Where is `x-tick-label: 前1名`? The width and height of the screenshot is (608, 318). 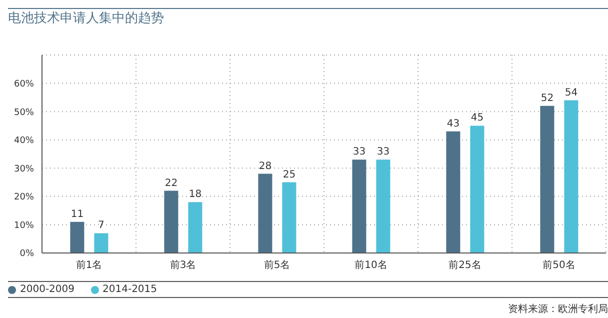 x-tick-label: 前1名 is located at coordinates (89, 265).